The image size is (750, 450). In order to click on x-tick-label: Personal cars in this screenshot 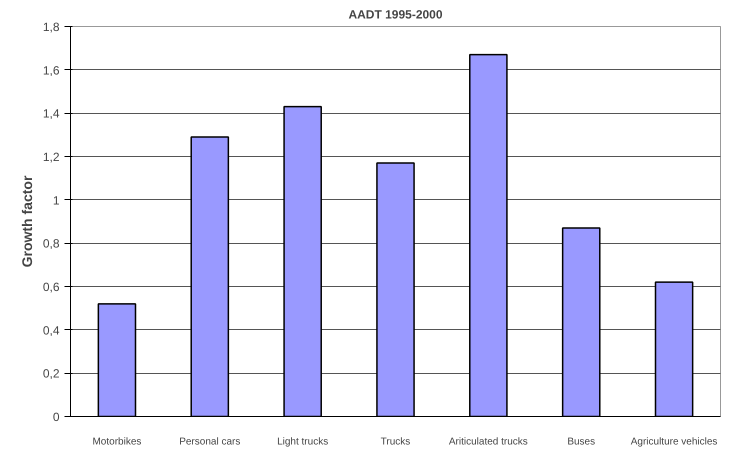, I will do `click(209, 442)`.